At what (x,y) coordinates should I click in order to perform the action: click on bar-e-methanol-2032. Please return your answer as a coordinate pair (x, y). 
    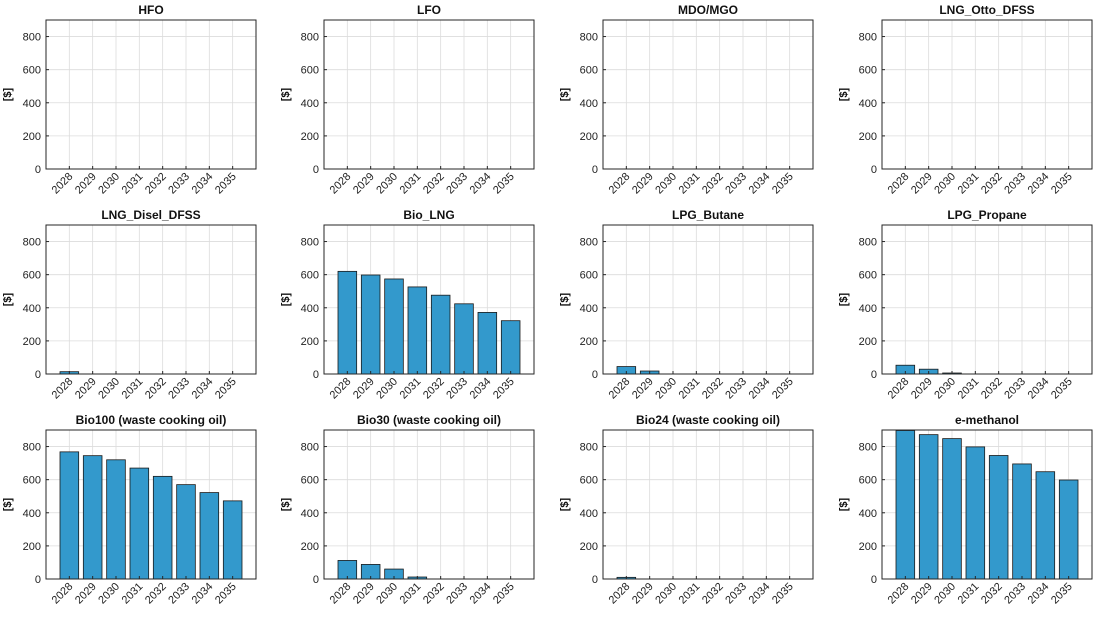
    Looking at the image, I should click on (998, 517).